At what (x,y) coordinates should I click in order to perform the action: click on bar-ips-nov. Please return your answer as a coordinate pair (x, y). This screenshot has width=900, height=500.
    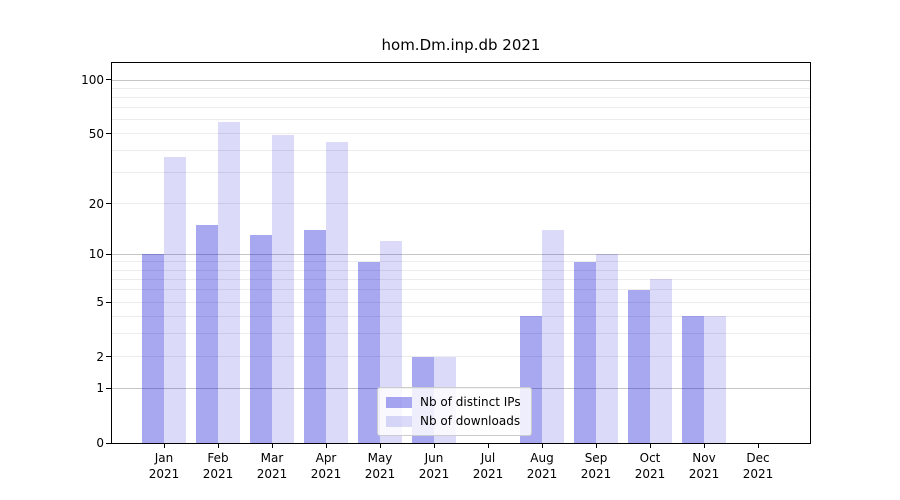
    Looking at the image, I should click on (693, 379).